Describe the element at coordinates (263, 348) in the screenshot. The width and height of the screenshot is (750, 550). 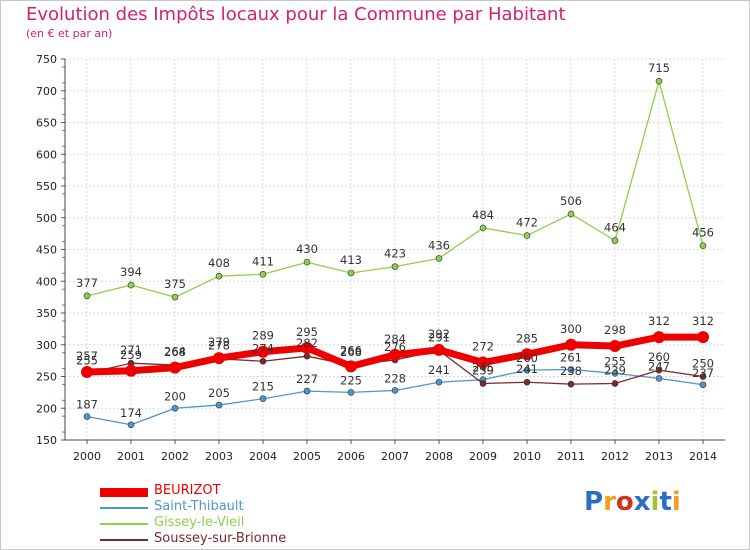
I see `data-label: 274` at that location.